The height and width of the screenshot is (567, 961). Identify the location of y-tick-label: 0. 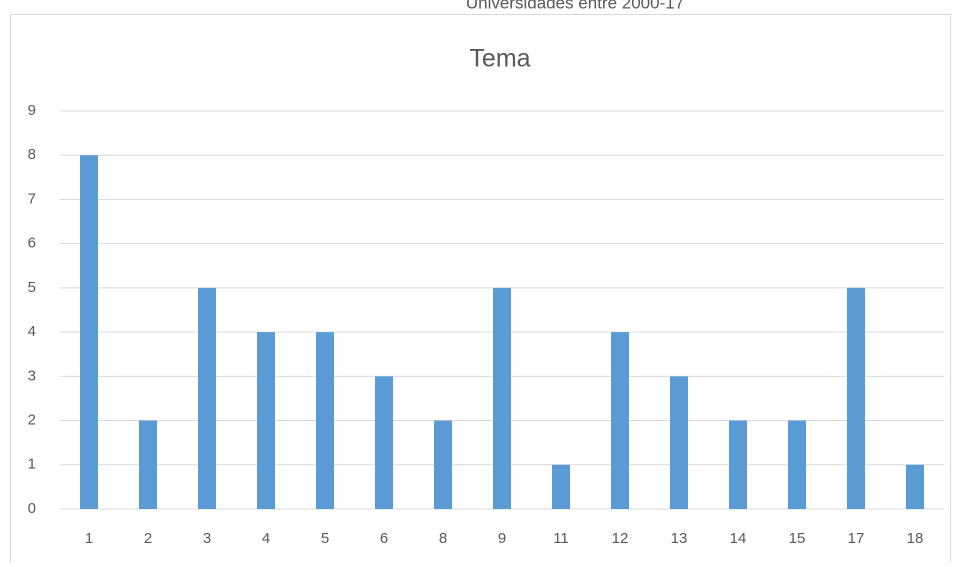
(32, 508).